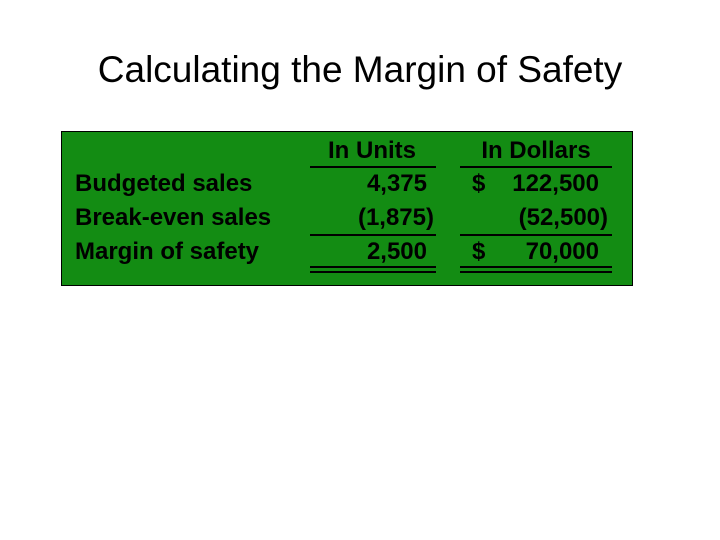  Describe the element at coordinates (395, 217) in the screenshot. I see `break-even-sales-units: (1,875)` at that location.